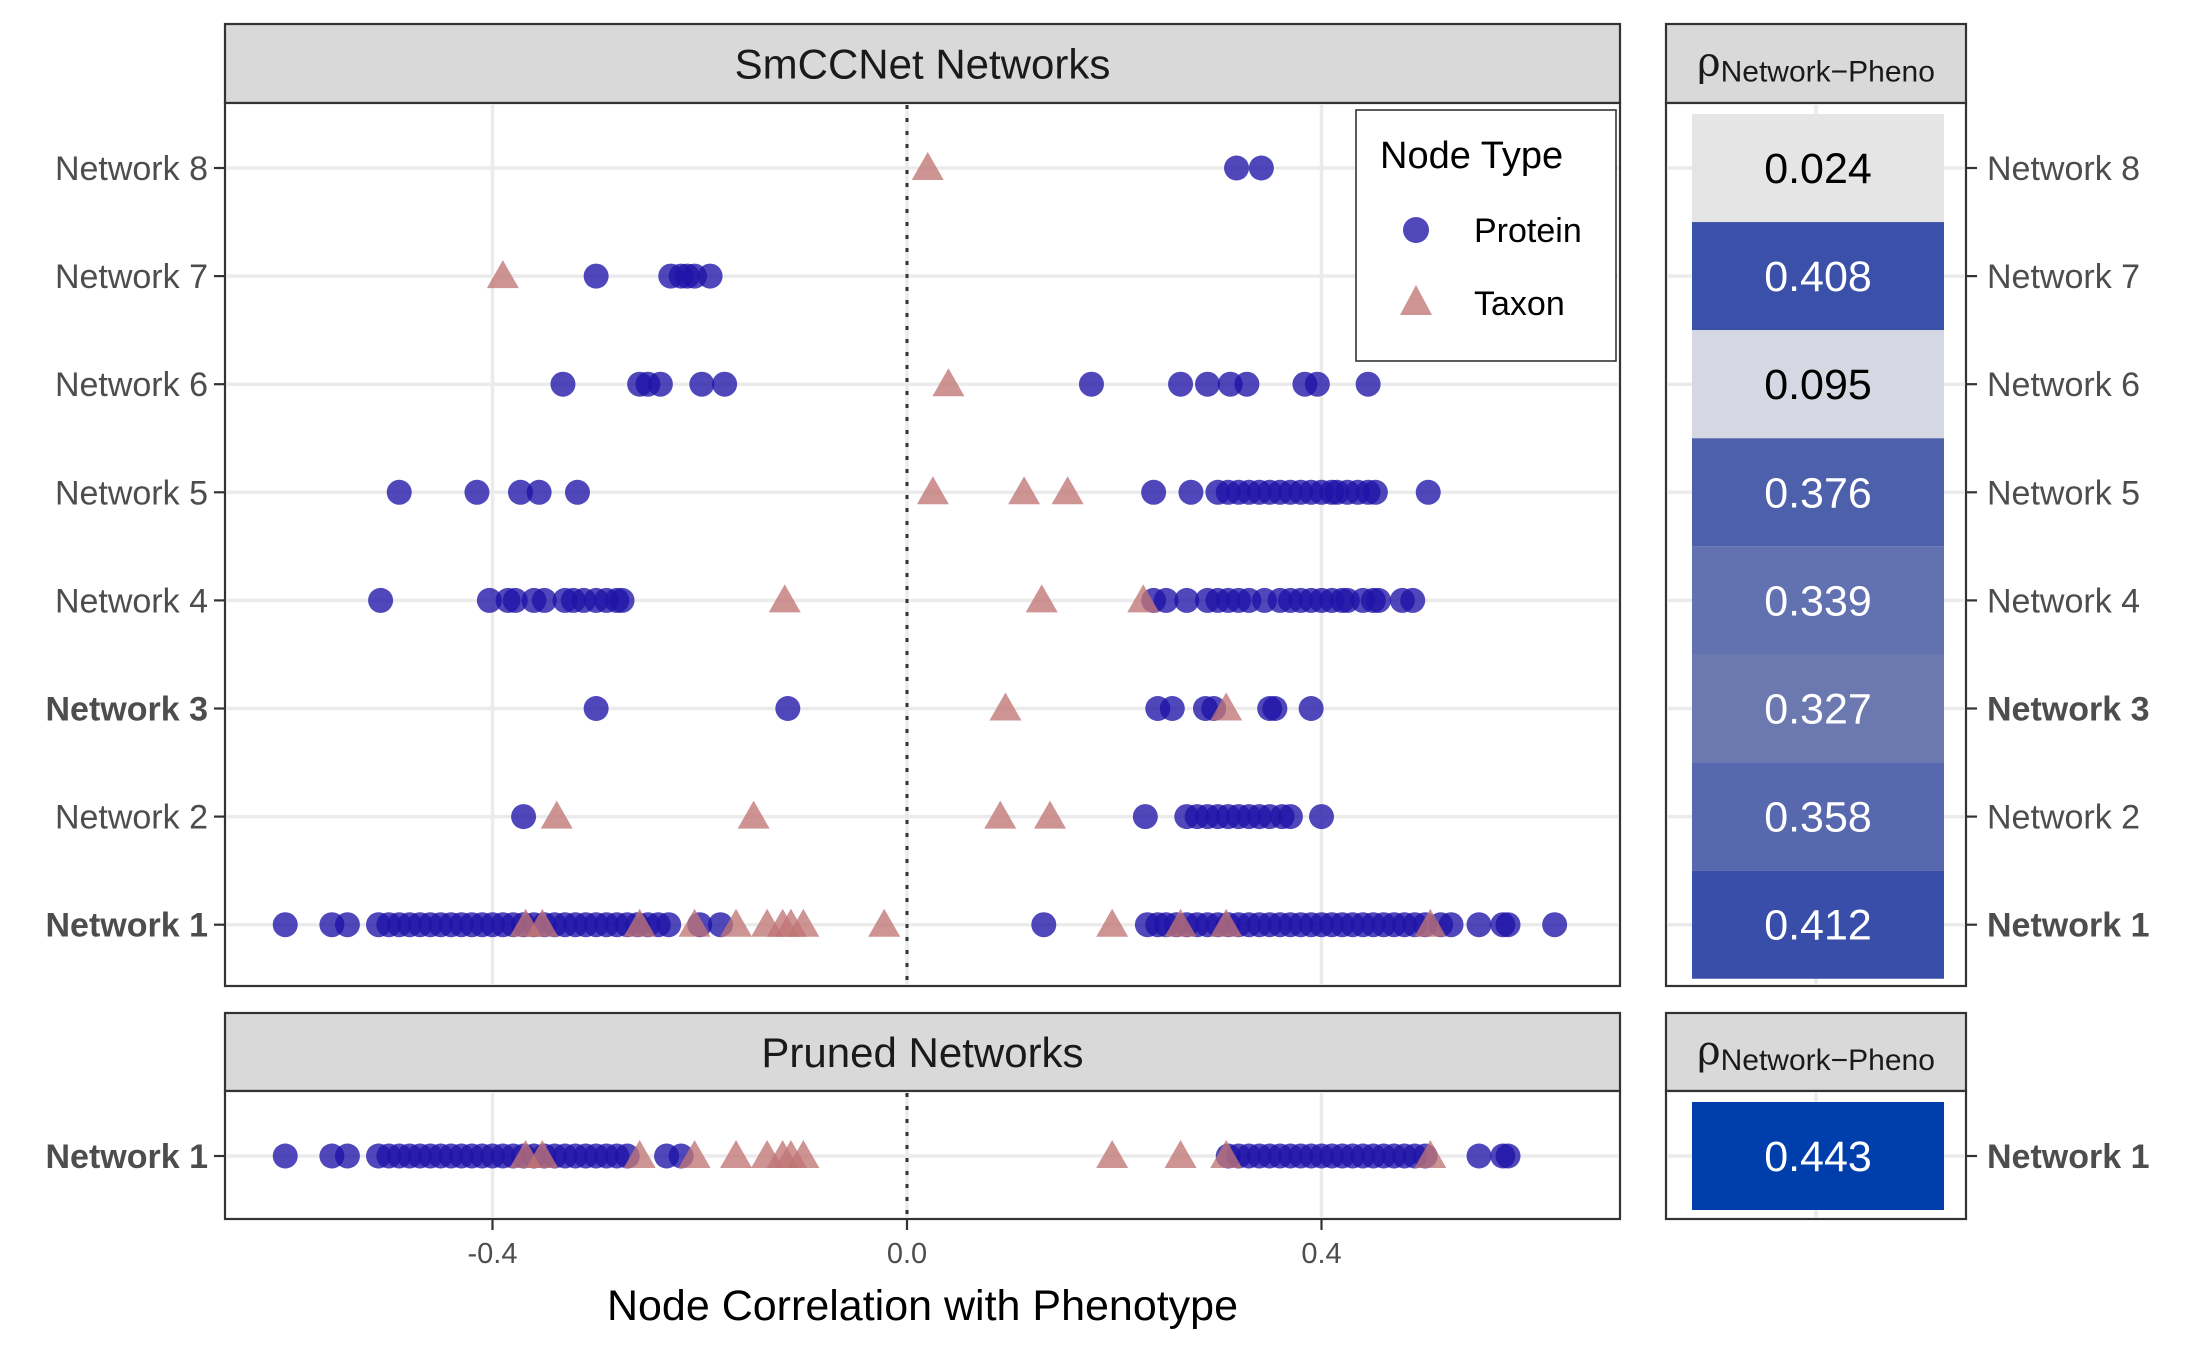  Describe the element at coordinates (2063, 493) in the screenshot. I see `rho-y-tick-label: Network 5` at that location.